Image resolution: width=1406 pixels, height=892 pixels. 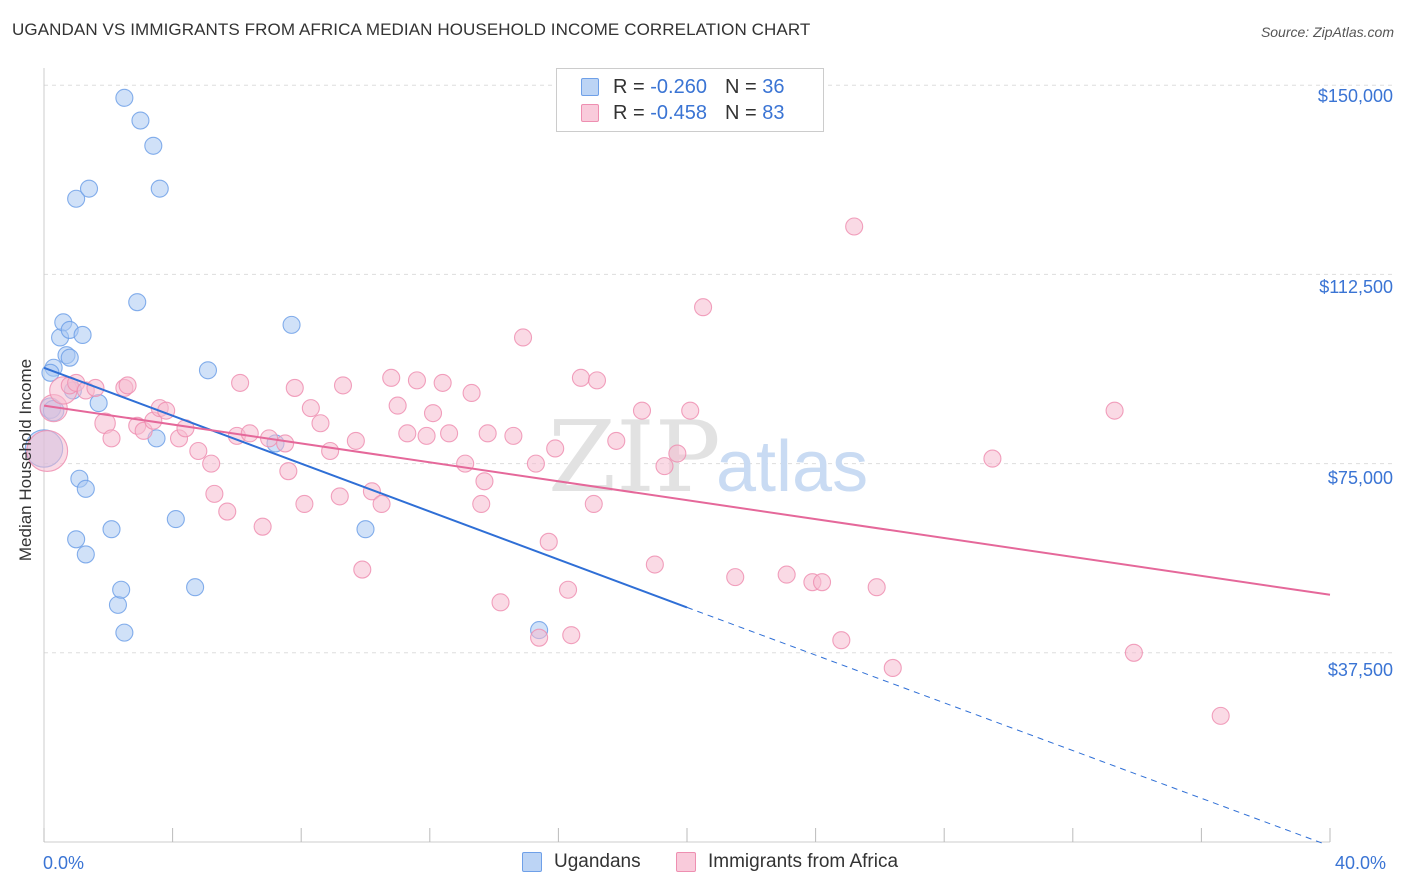 I want to click on source-label: Source: ZipAtlas.com, so click(x=1327, y=32).